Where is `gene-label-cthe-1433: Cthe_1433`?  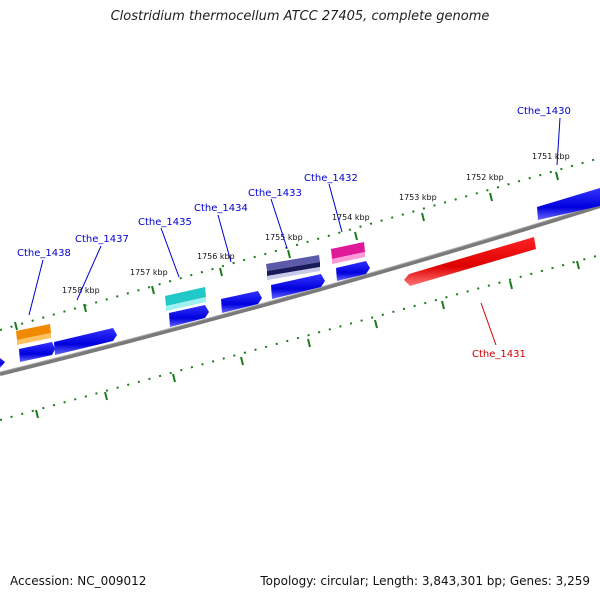
gene-label-cthe-1433: Cthe_1433 is located at coordinates (275, 193).